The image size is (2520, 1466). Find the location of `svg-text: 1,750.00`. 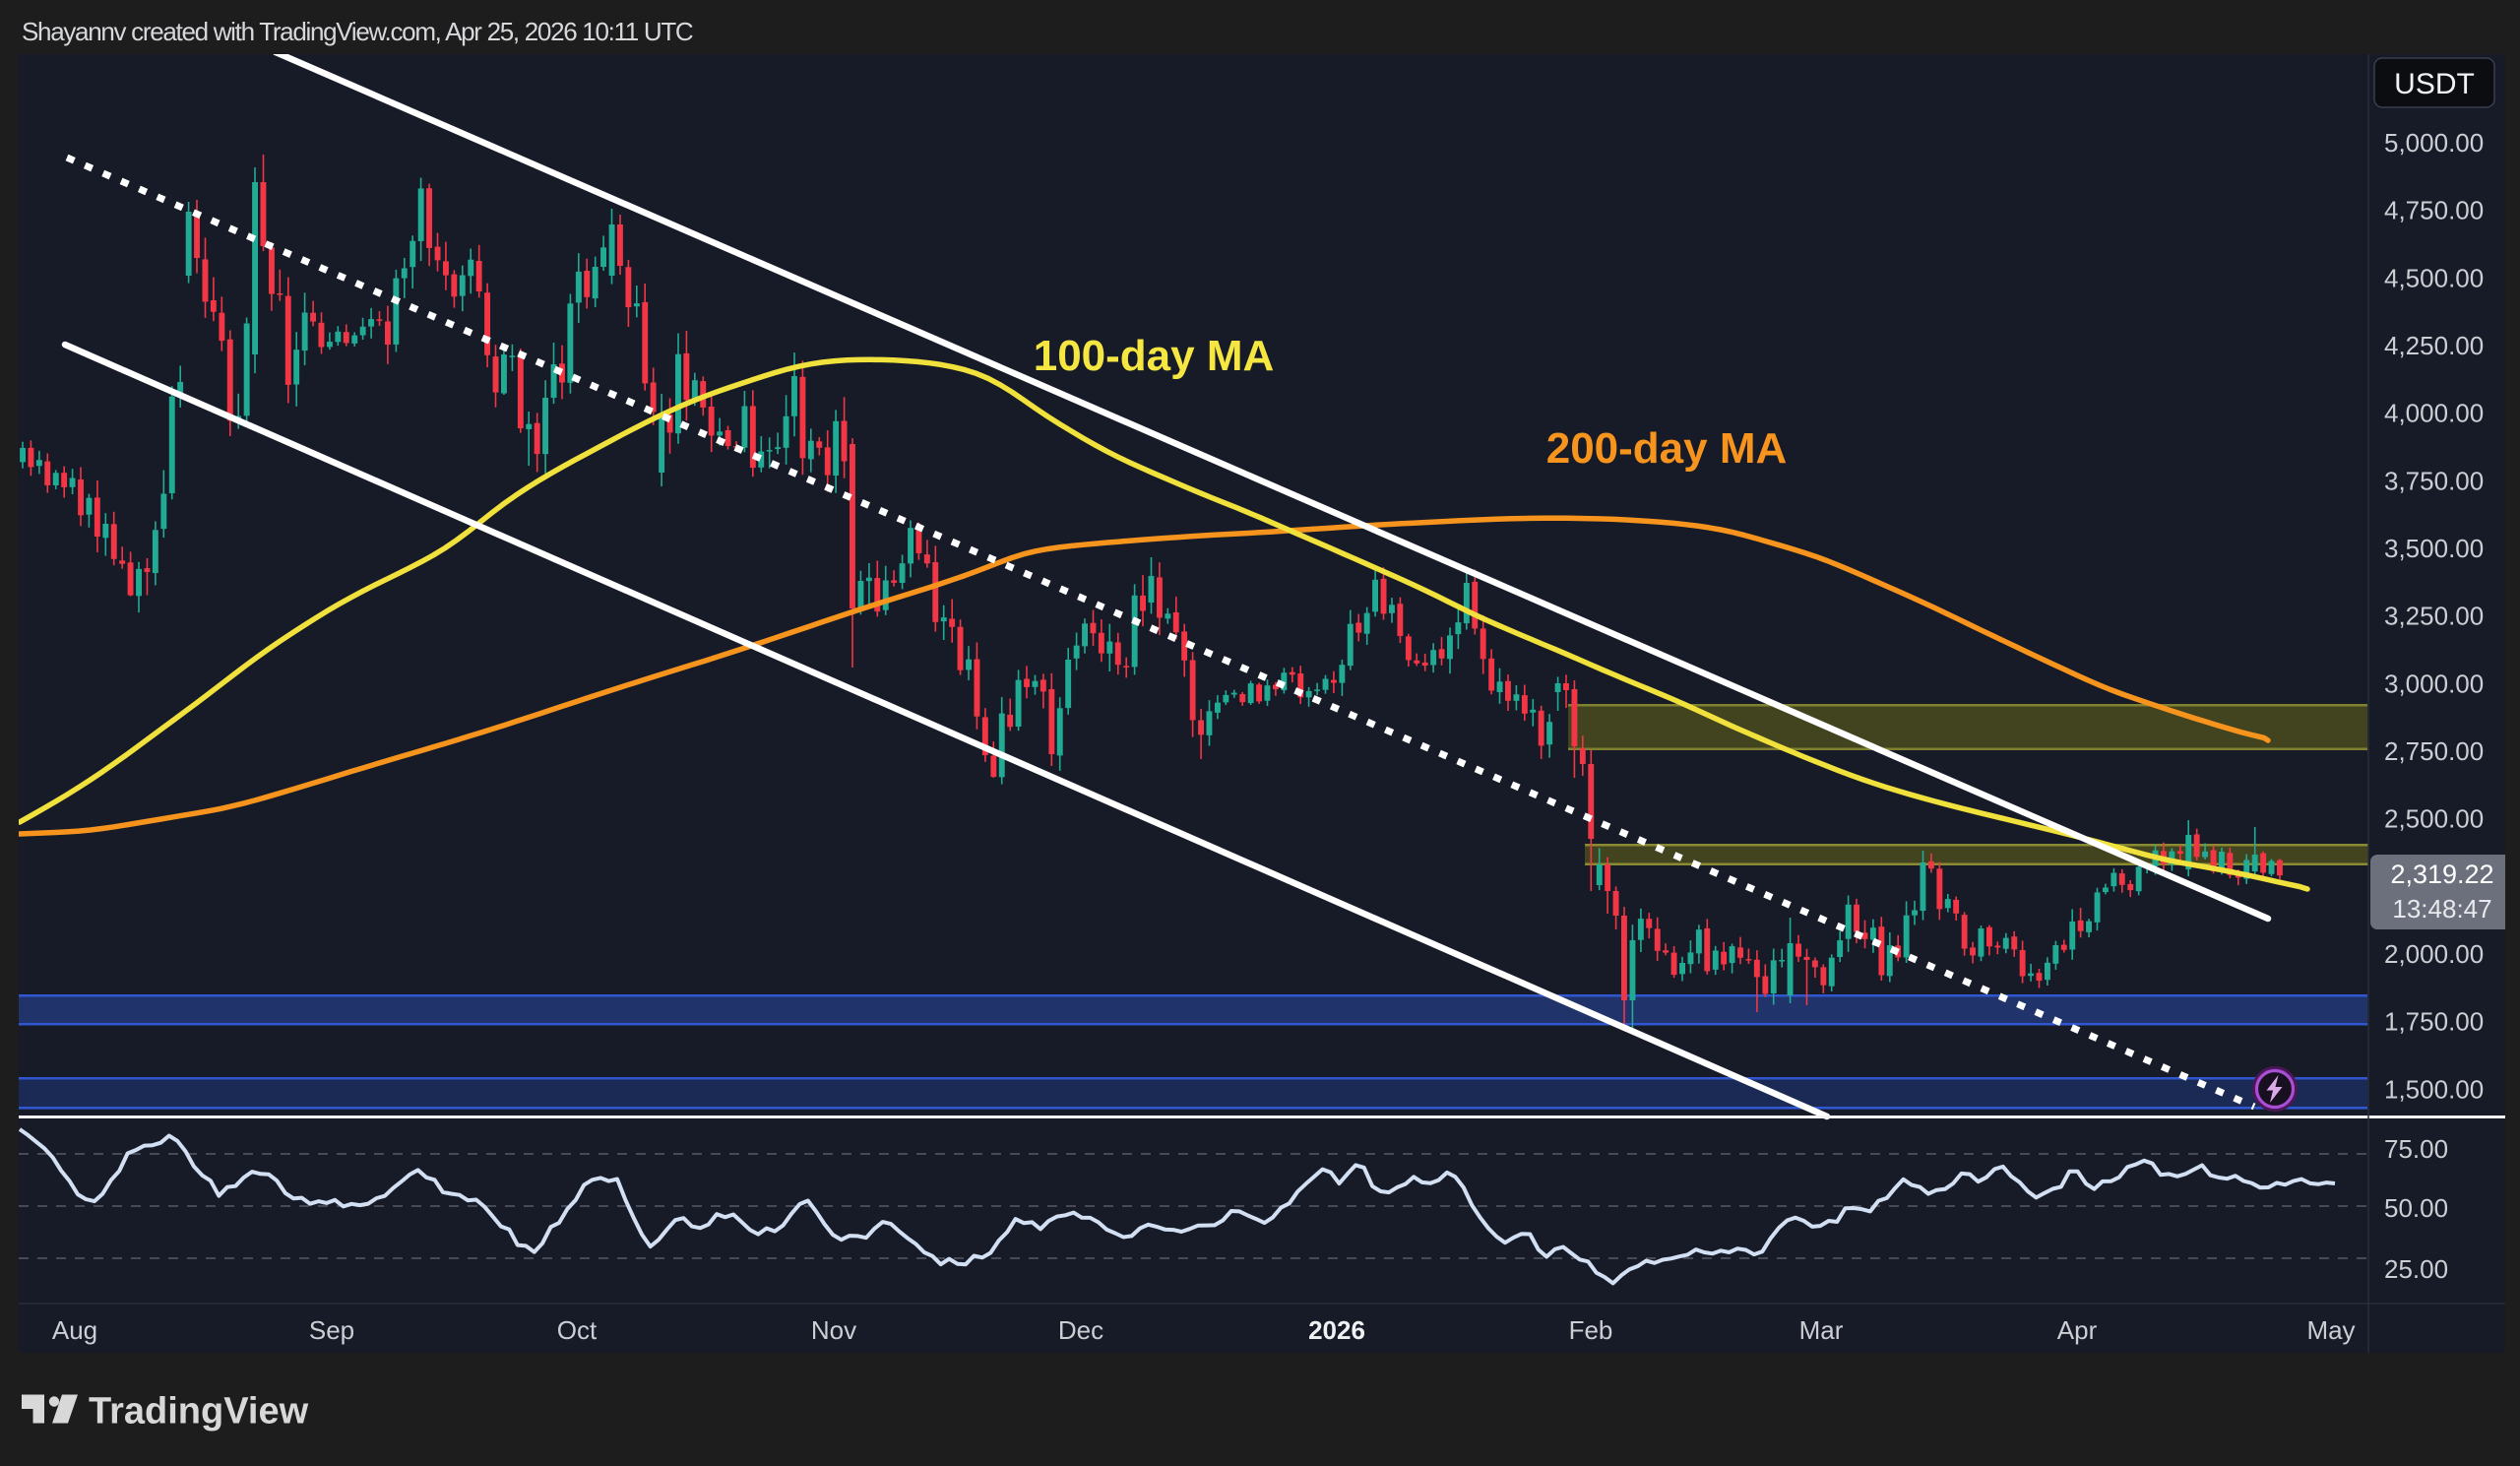

svg-text: 1,750.00 is located at coordinates (2434, 1022).